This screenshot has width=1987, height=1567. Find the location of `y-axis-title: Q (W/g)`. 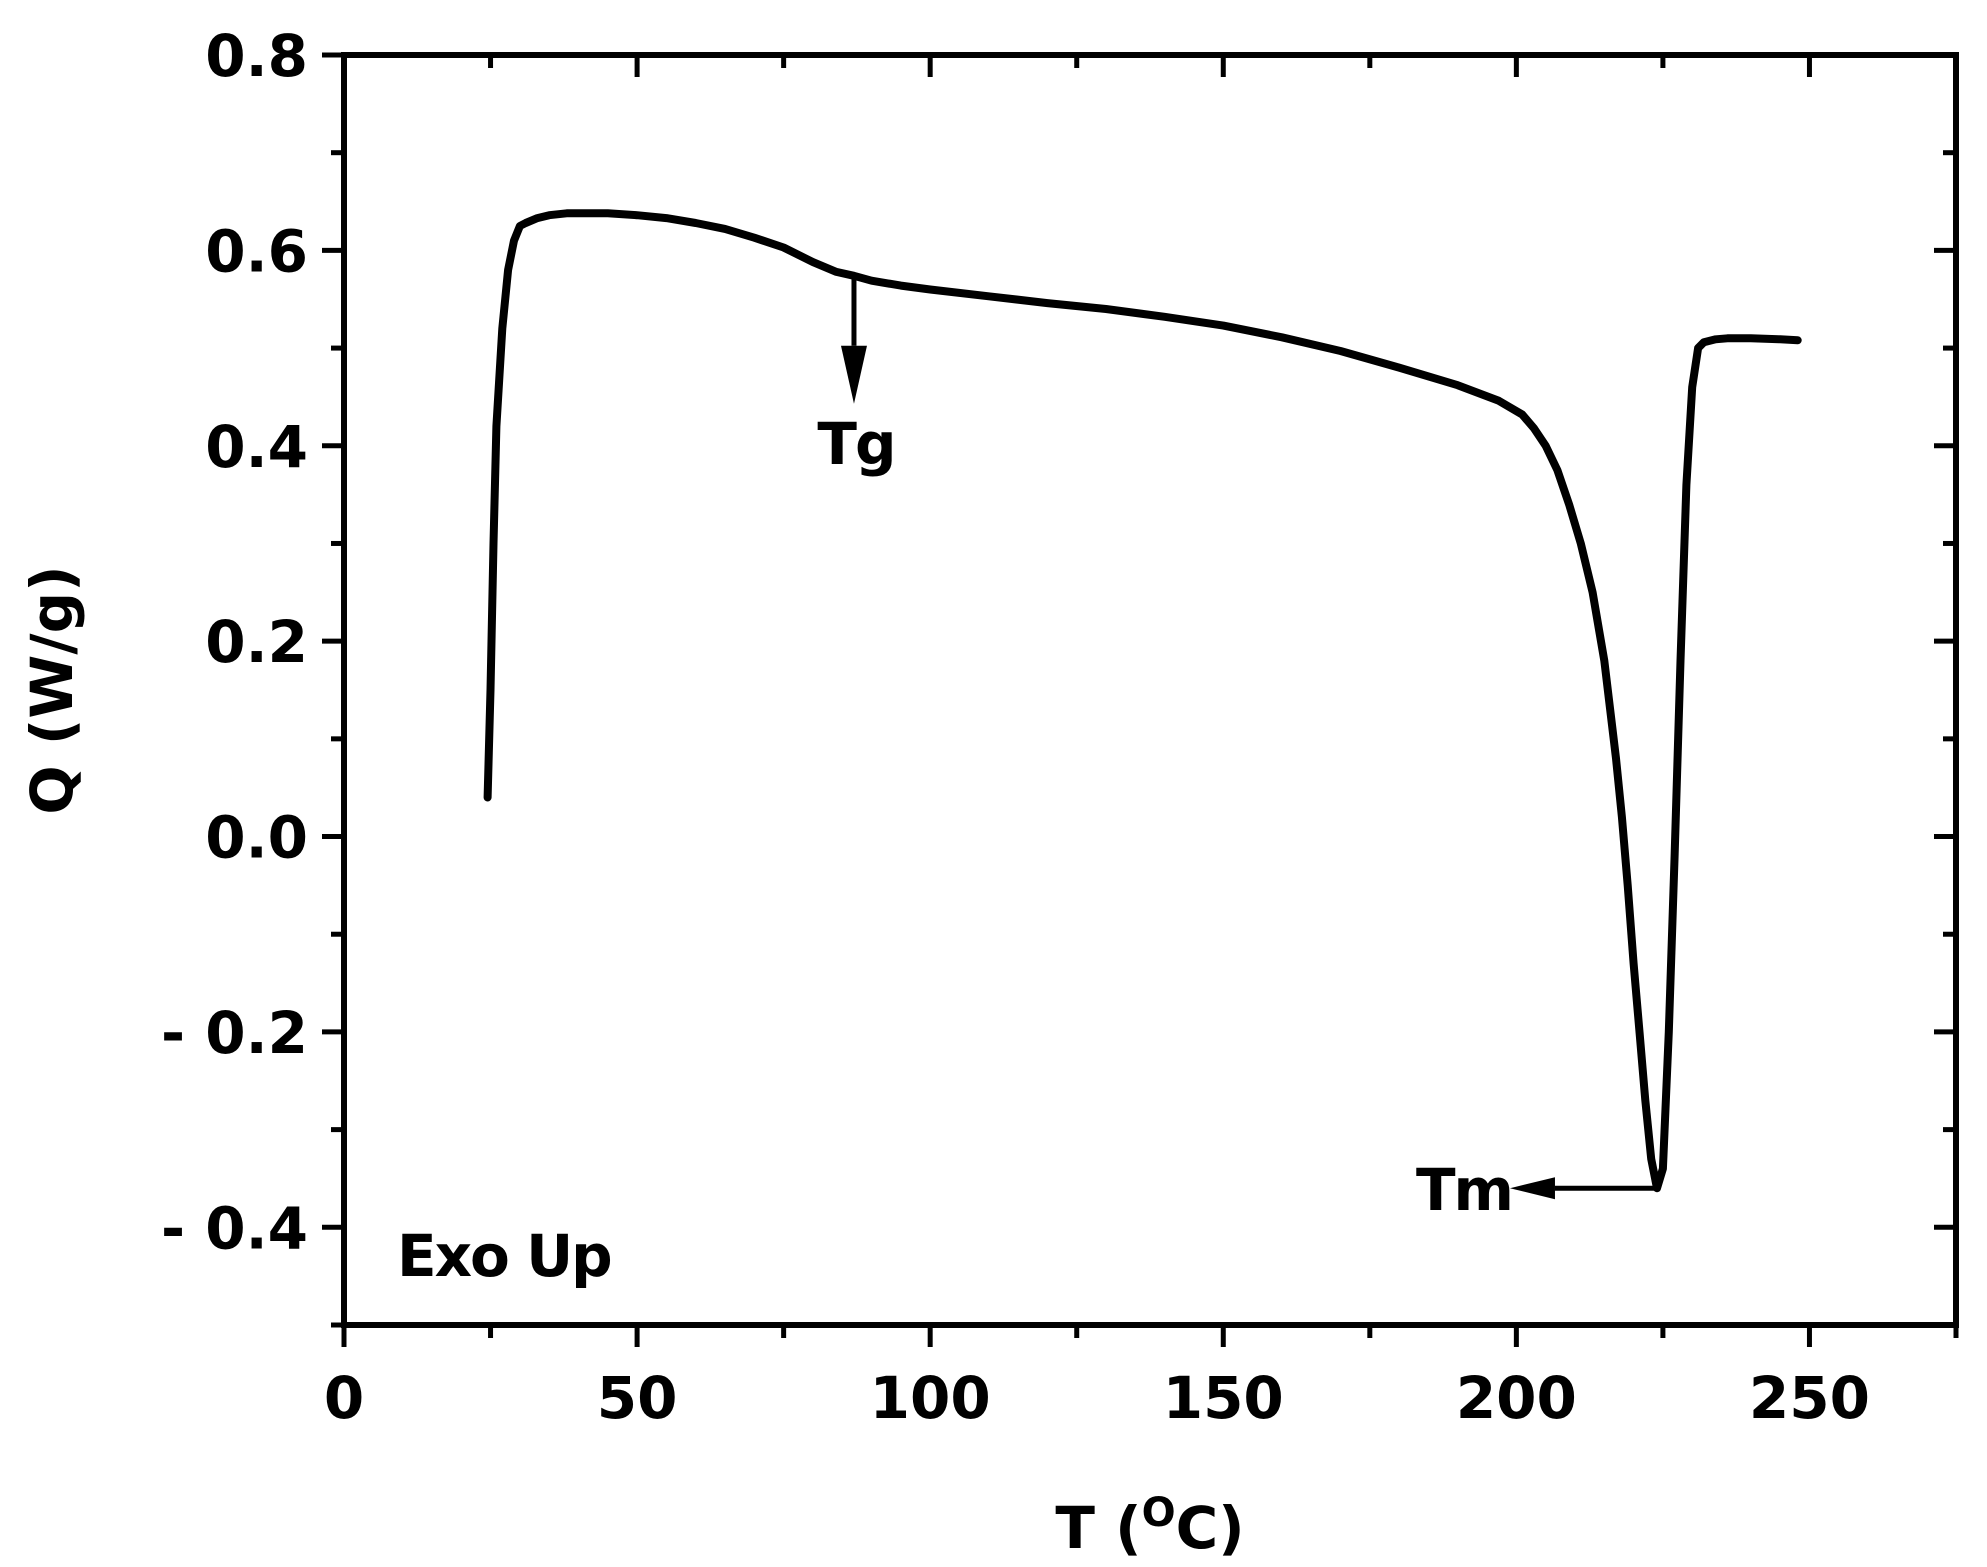

y-axis-title: Q (W/g) is located at coordinates (52, 689).